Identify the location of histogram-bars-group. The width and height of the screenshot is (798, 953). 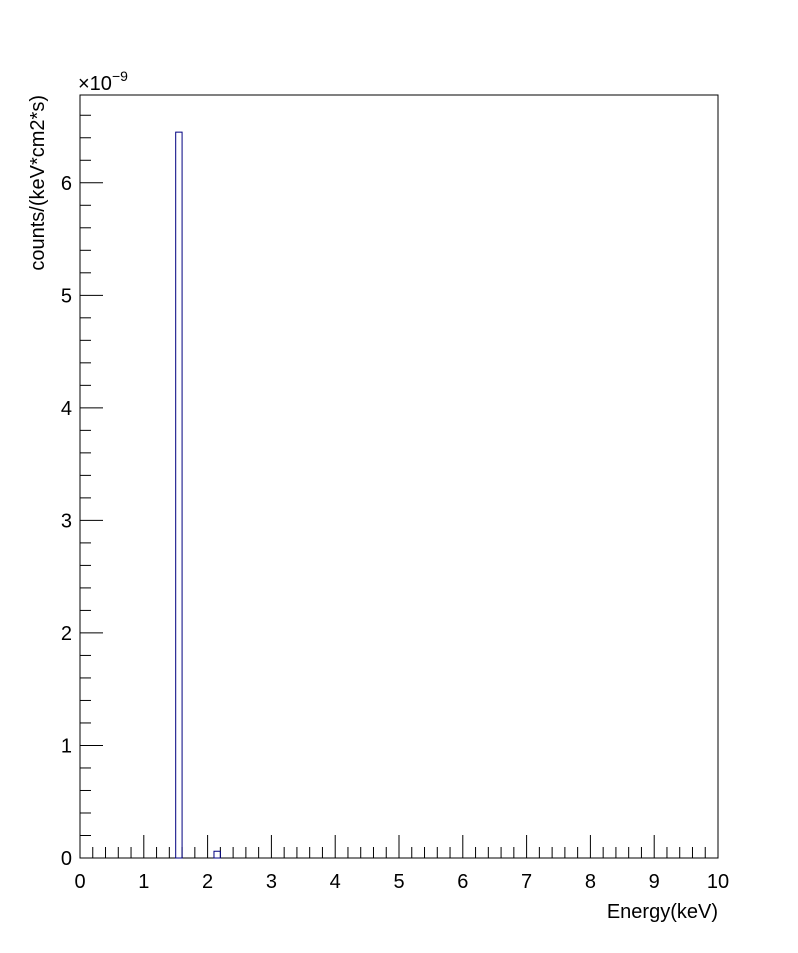
(198, 495).